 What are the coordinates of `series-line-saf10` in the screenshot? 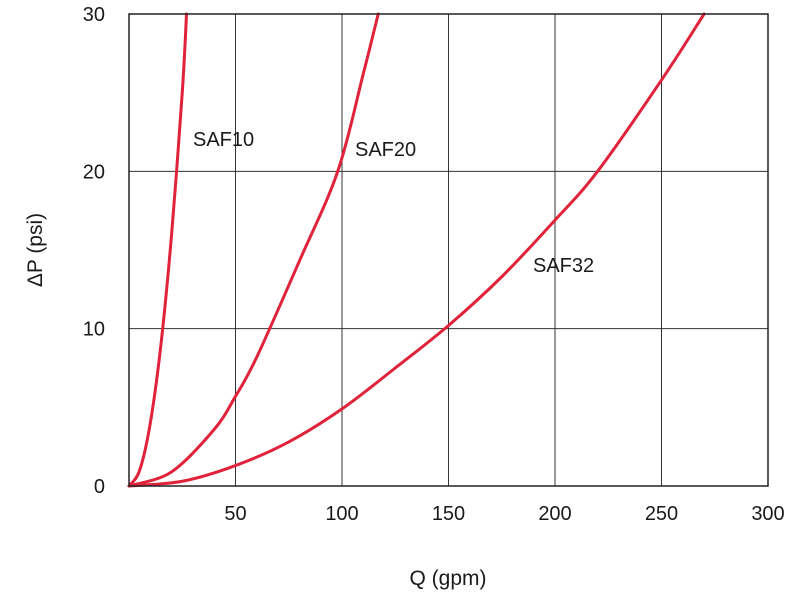 It's located at (158, 250).